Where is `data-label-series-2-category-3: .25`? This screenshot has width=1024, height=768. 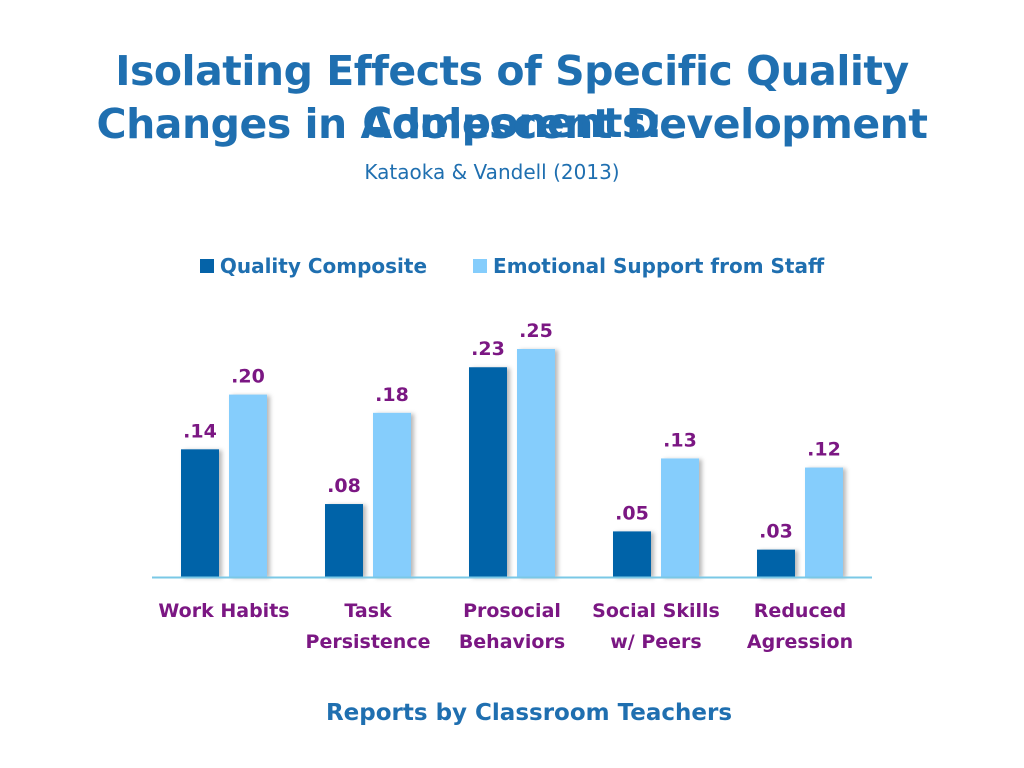 data-label-series-2-category-3: .25 is located at coordinates (536, 331).